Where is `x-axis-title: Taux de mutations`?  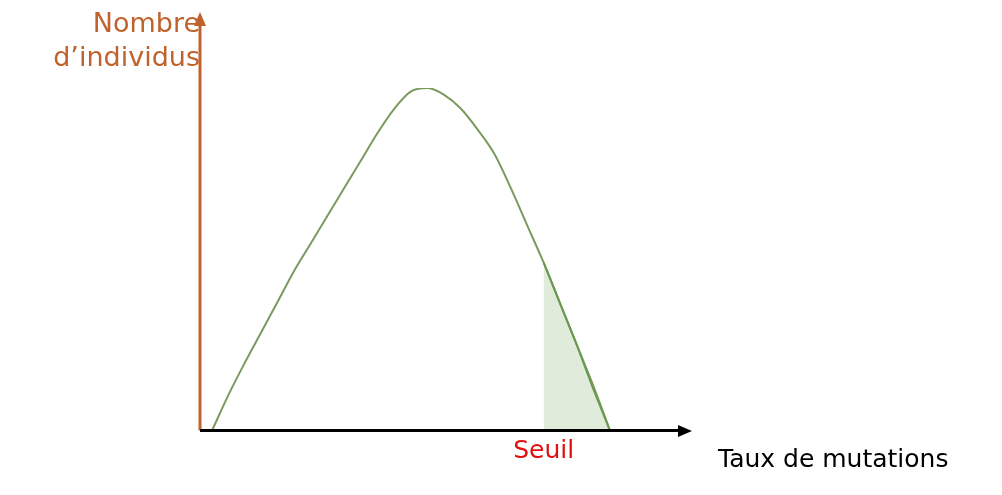 x-axis-title: Taux de mutations is located at coordinates (833, 458).